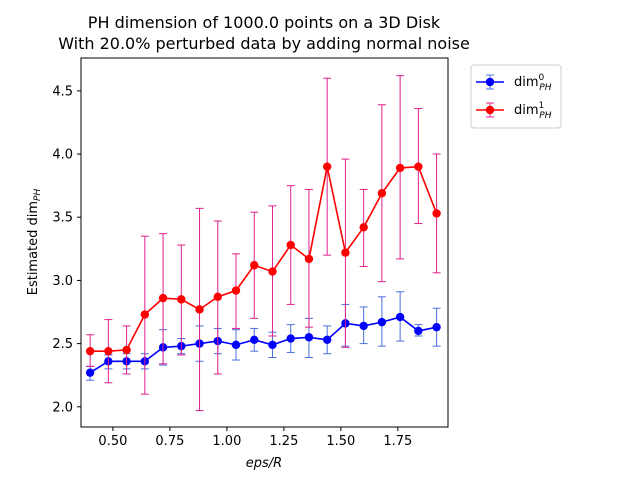 The width and height of the screenshot is (640, 480). Describe the element at coordinates (62, 91) in the screenshot. I see `y-tick-label: 4.5` at that location.